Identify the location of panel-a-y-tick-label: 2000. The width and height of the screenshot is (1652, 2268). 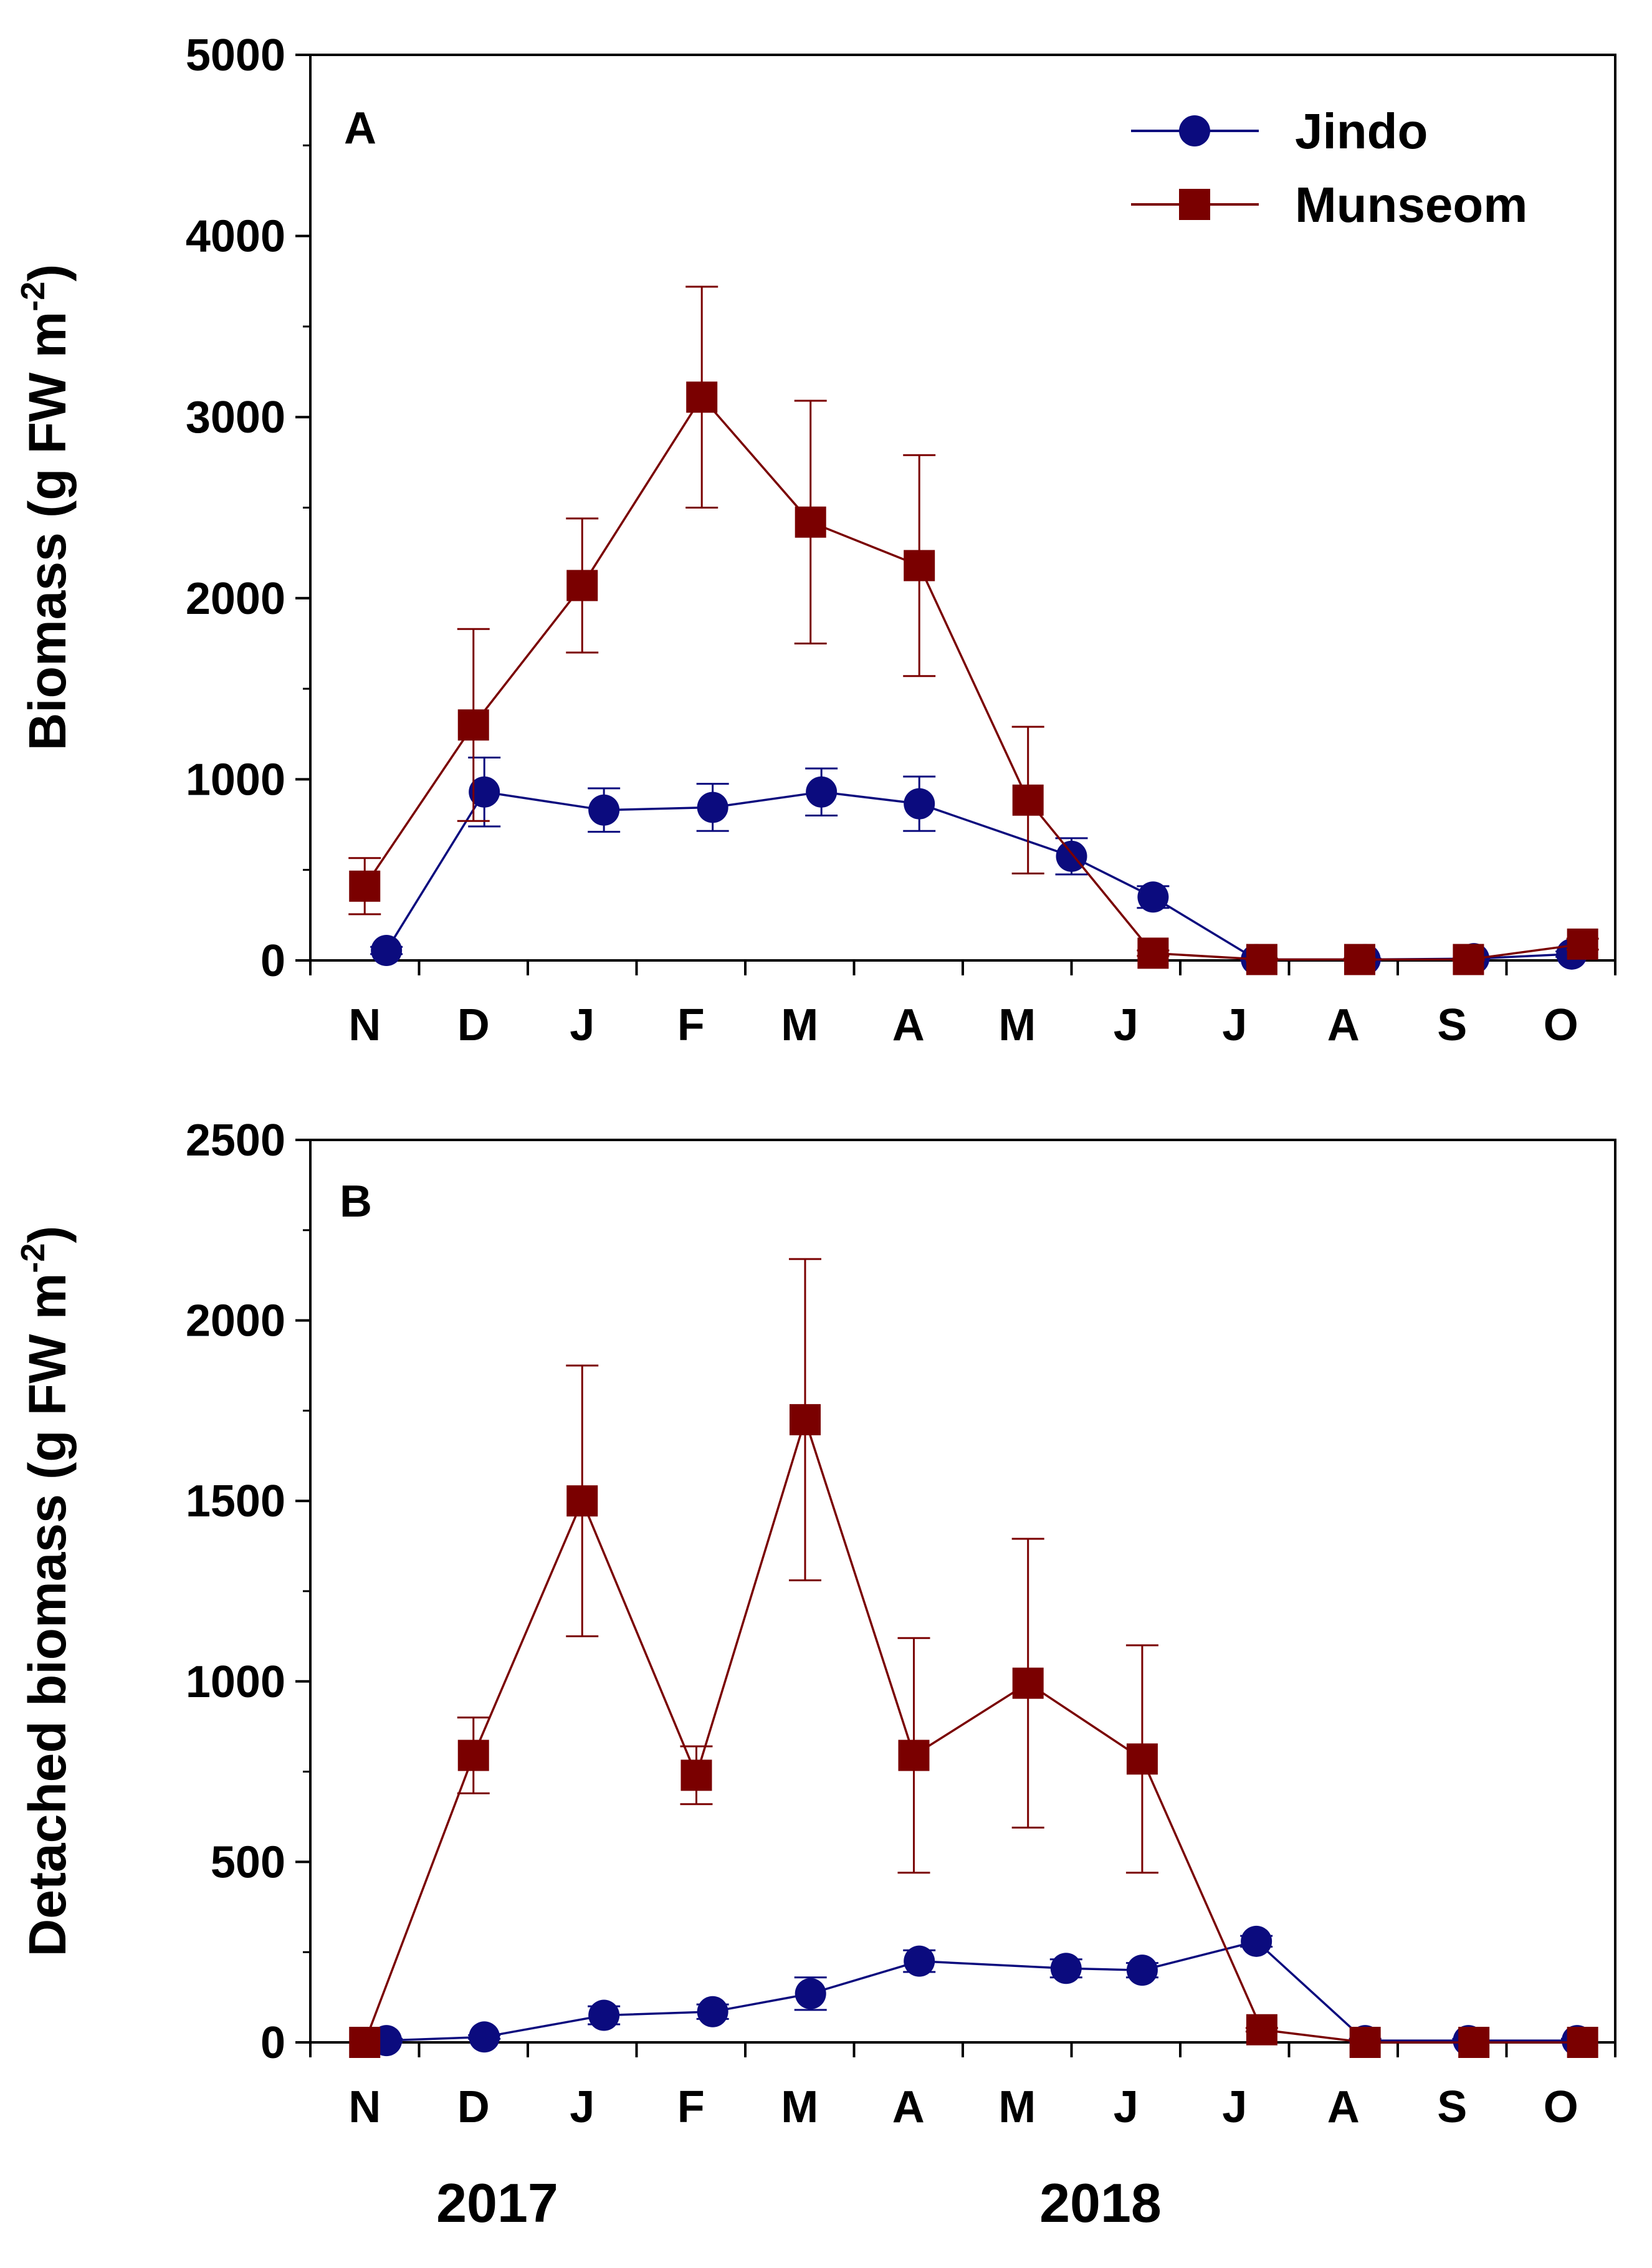
(235, 599).